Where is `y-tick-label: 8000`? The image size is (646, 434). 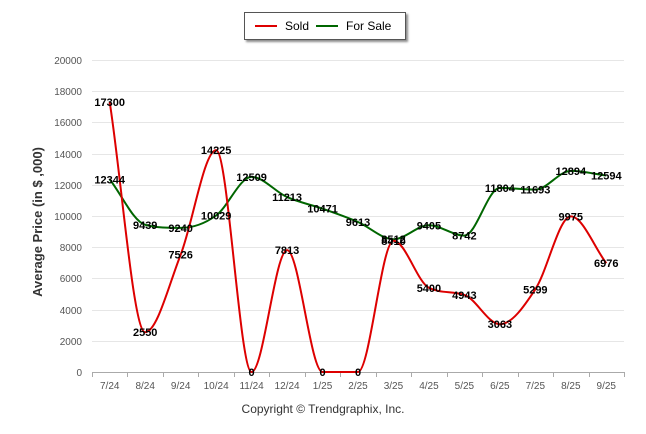
y-tick-label: 8000 is located at coordinates (71, 248).